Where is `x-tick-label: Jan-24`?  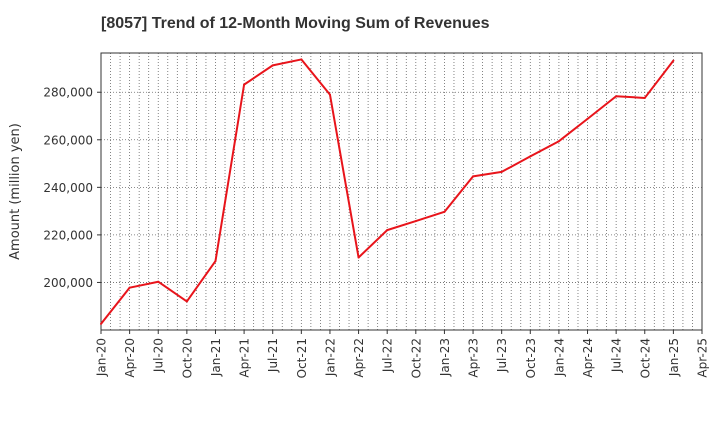 x-tick-label: Jan-24 is located at coordinates (559, 357).